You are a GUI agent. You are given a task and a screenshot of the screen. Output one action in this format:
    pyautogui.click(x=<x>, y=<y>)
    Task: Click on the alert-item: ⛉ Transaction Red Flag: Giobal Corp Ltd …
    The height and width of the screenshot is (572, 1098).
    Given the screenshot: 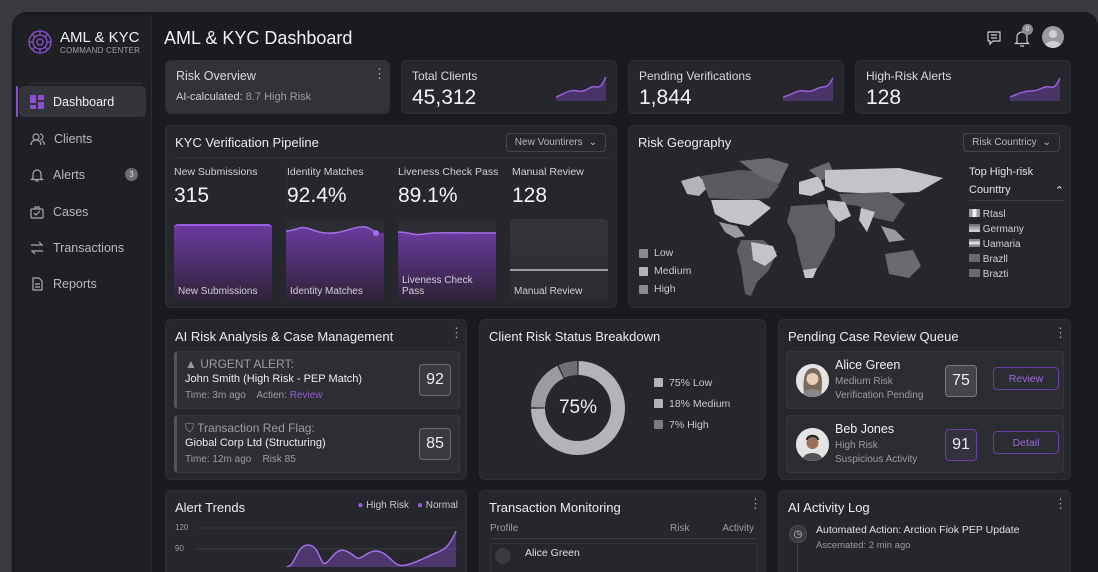 What is the action you would take?
    pyautogui.click(x=317, y=444)
    